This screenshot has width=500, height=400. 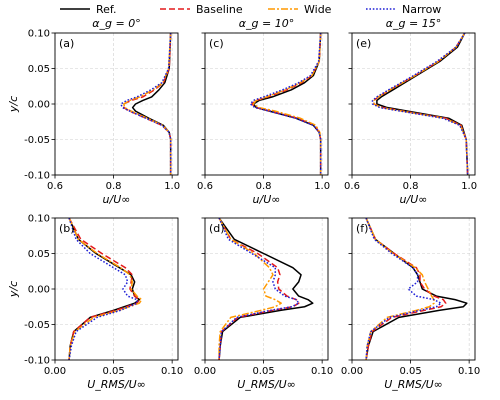 What do you see at coordinates (66, 43) in the screenshot?
I see `panel-letter: (a)` at bounding box center [66, 43].